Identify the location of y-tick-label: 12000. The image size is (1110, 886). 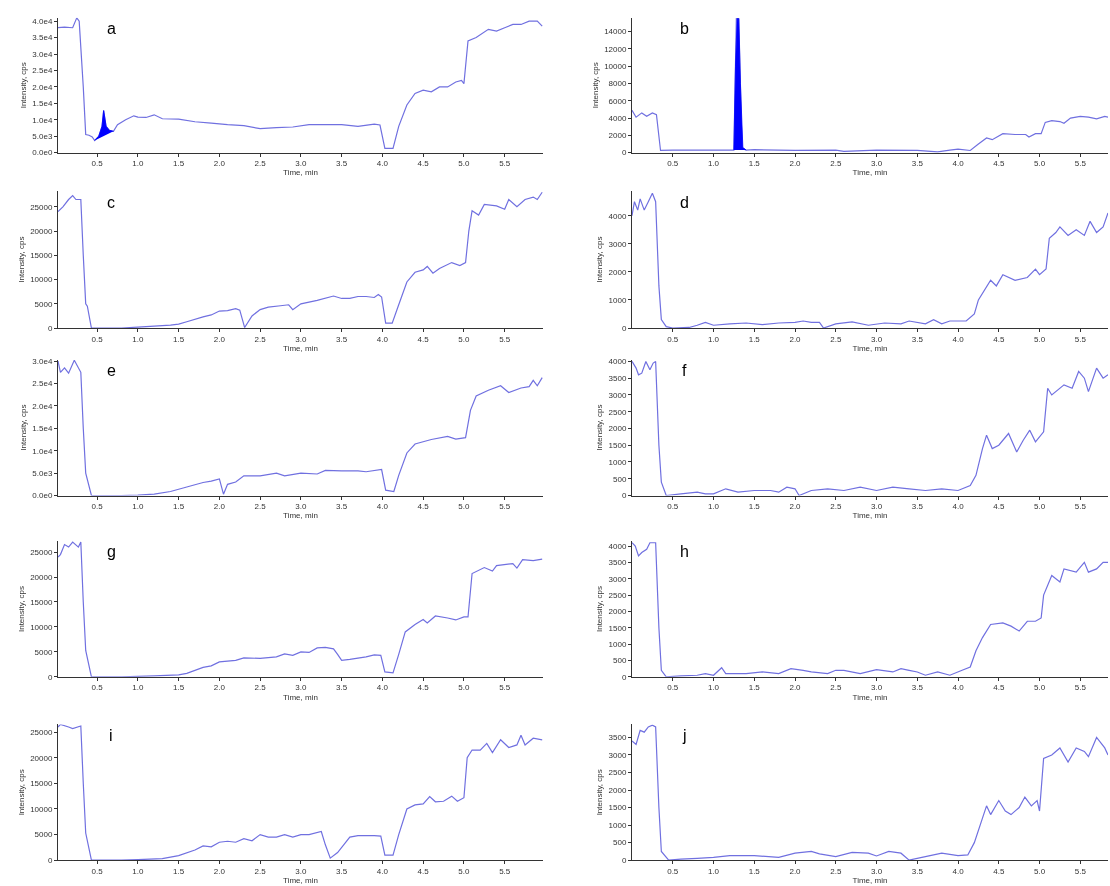
(615, 49).